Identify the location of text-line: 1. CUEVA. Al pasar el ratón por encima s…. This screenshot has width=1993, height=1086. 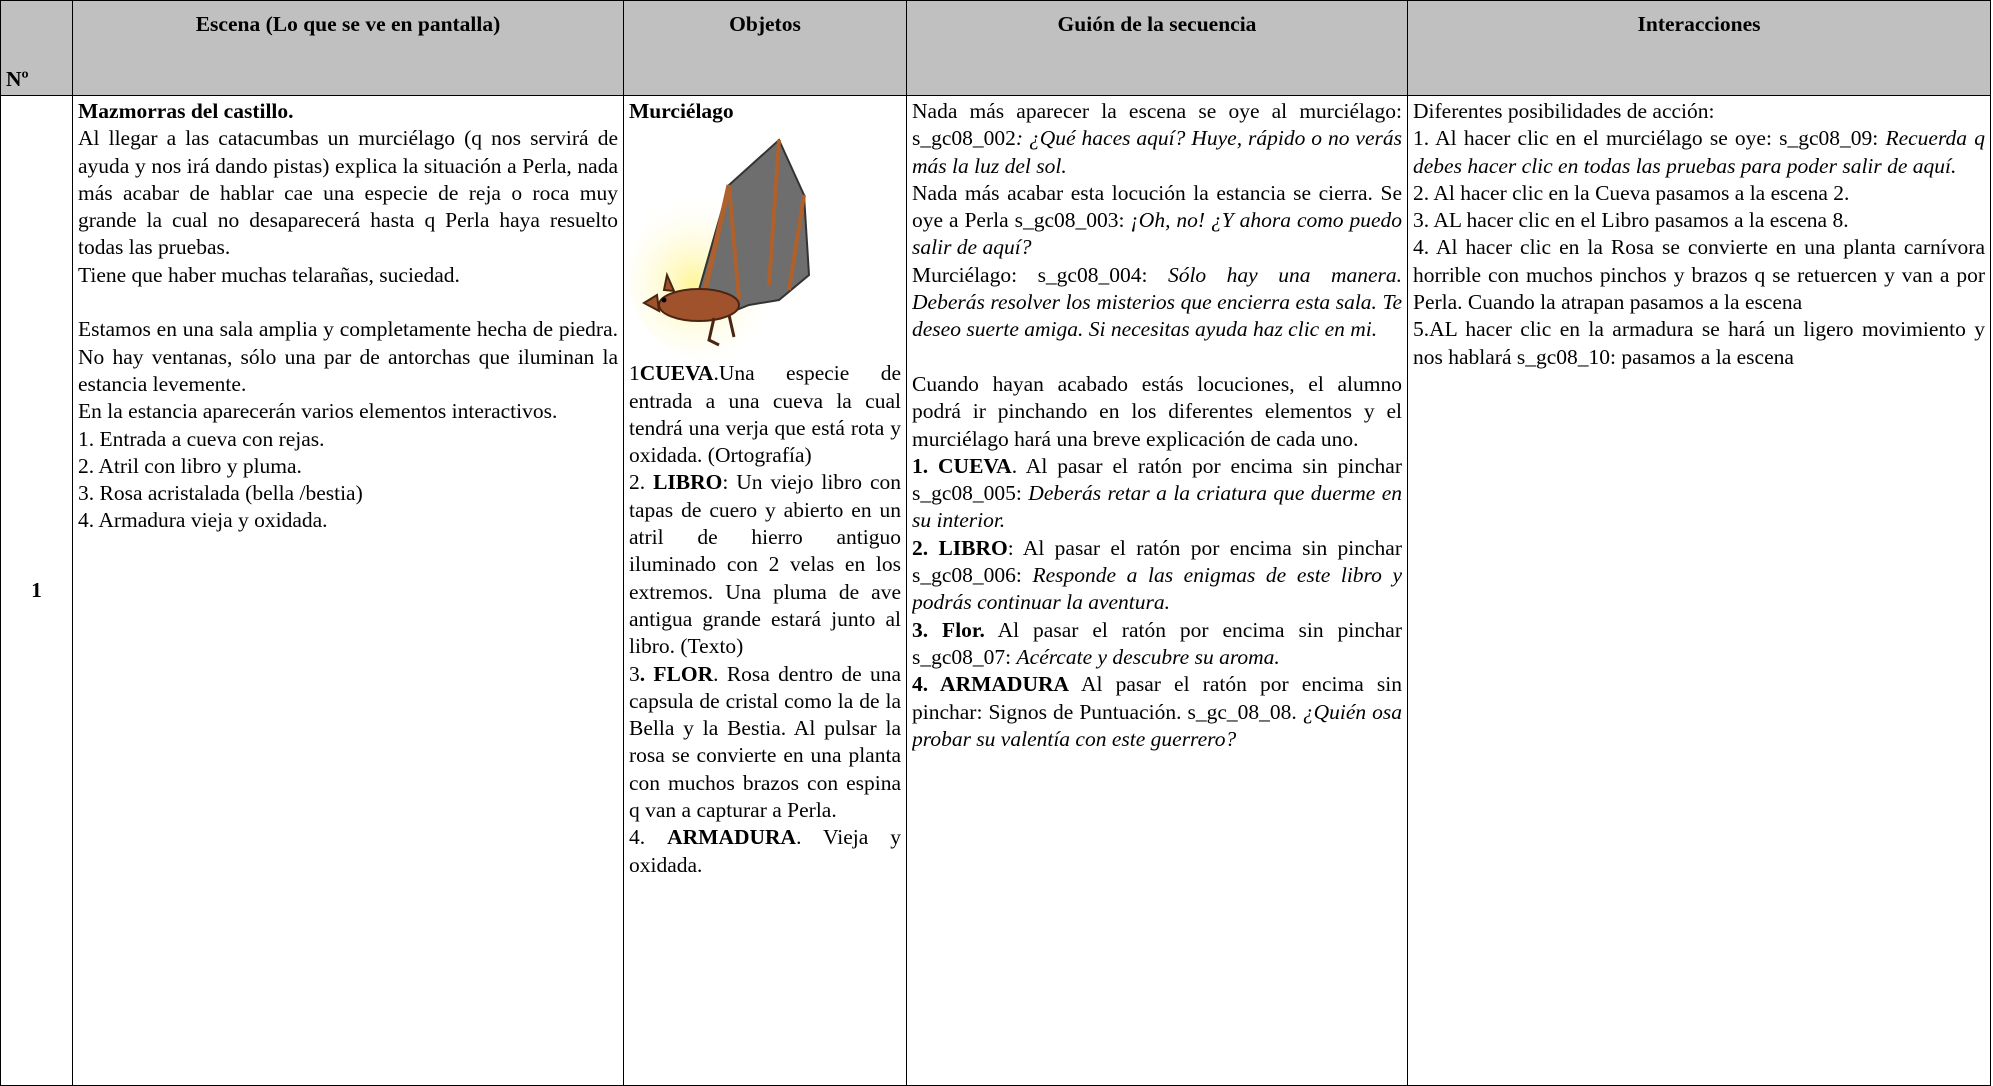
(1157, 494).